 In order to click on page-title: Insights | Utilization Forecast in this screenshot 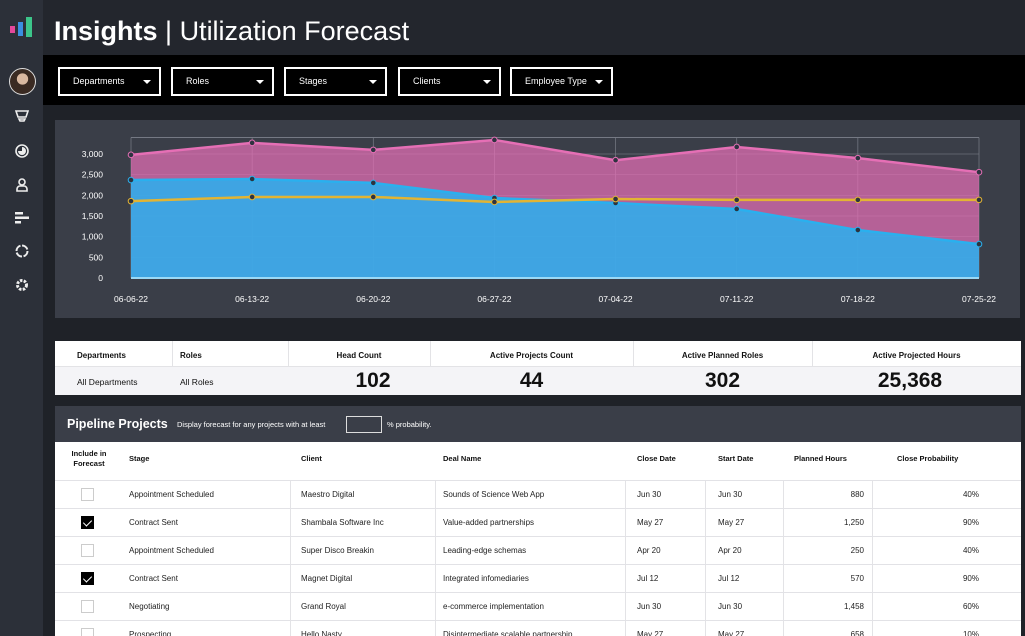, I will do `click(231, 31)`.